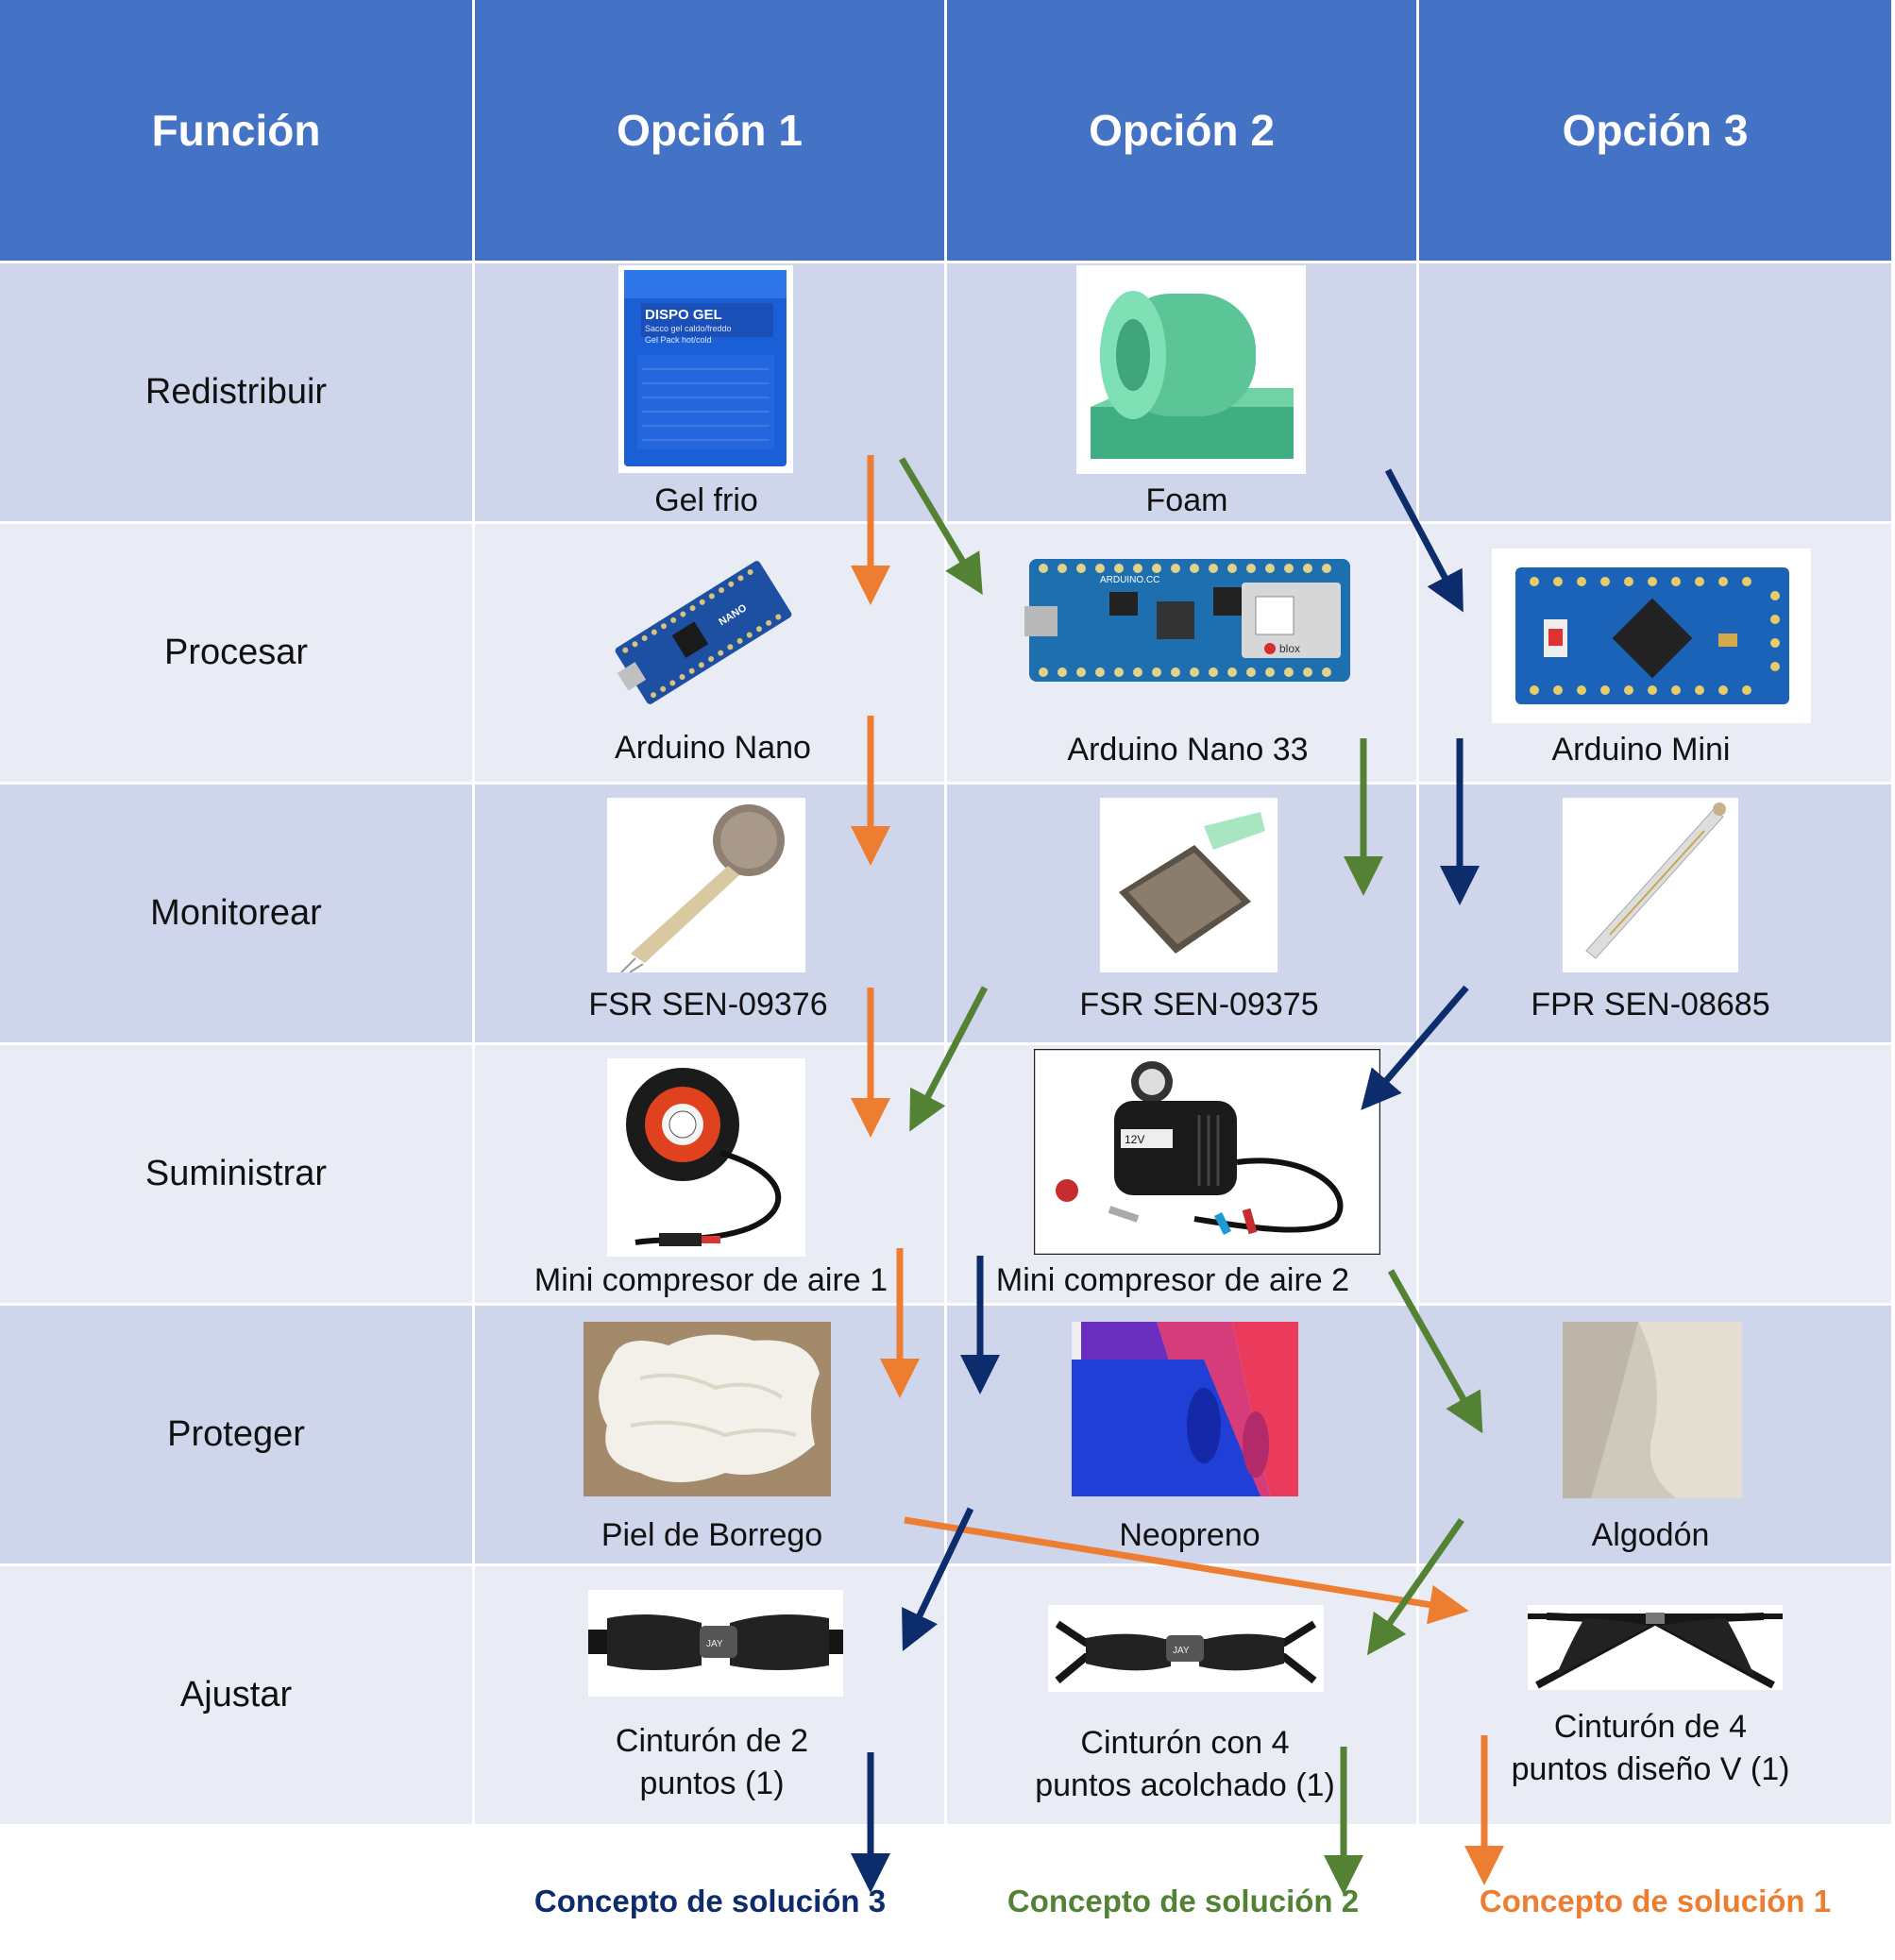  What do you see at coordinates (1186, 500) in the screenshot?
I see `label-foam: Foam` at bounding box center [1186, 500].